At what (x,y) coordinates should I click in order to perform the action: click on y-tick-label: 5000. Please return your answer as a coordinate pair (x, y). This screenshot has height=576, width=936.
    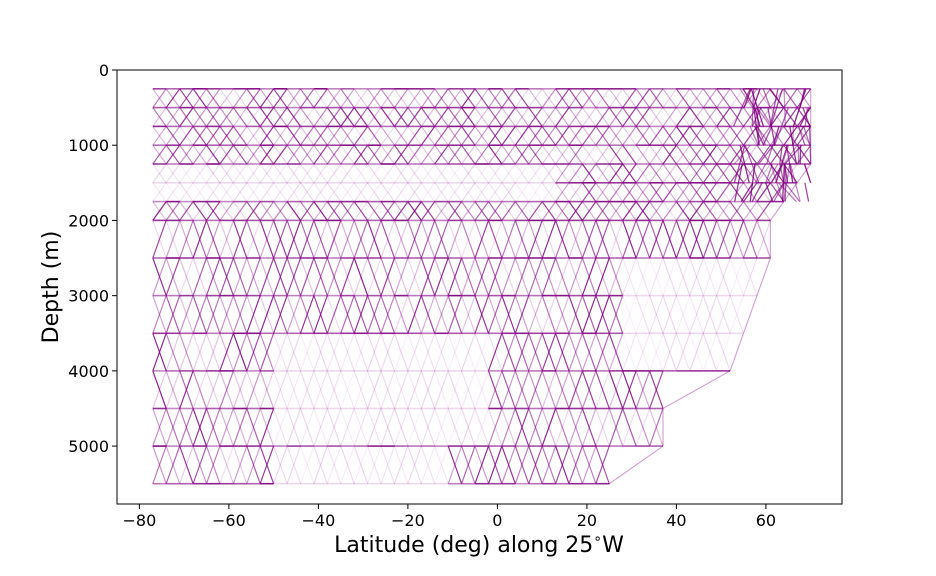
    Looking at the image, I should click on (88, 446).